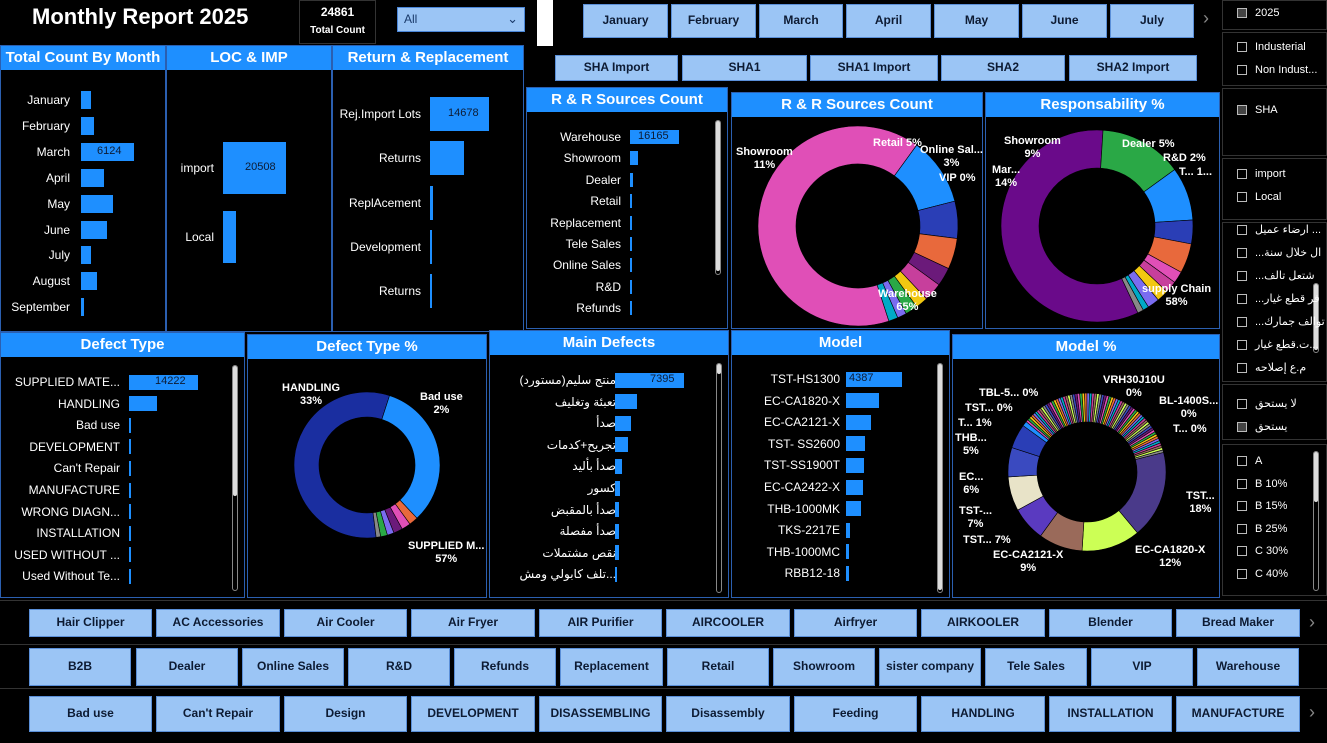 The image size is (1327, 743). Describe the element at coordinates (1262, 529) in the screenshot. I see `slicer-item: B 25%` at that location.